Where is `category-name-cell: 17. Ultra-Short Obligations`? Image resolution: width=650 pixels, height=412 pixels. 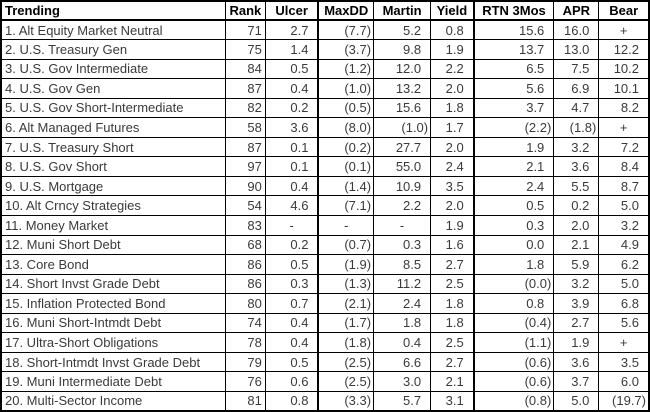
category-name-cell: 17. Ultra-Short Obligations is located at coordinates (113, 342).